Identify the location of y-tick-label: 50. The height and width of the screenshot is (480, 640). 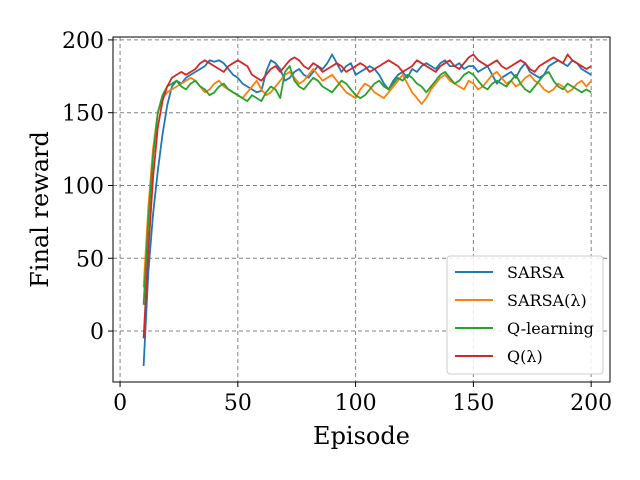
(90, 259).